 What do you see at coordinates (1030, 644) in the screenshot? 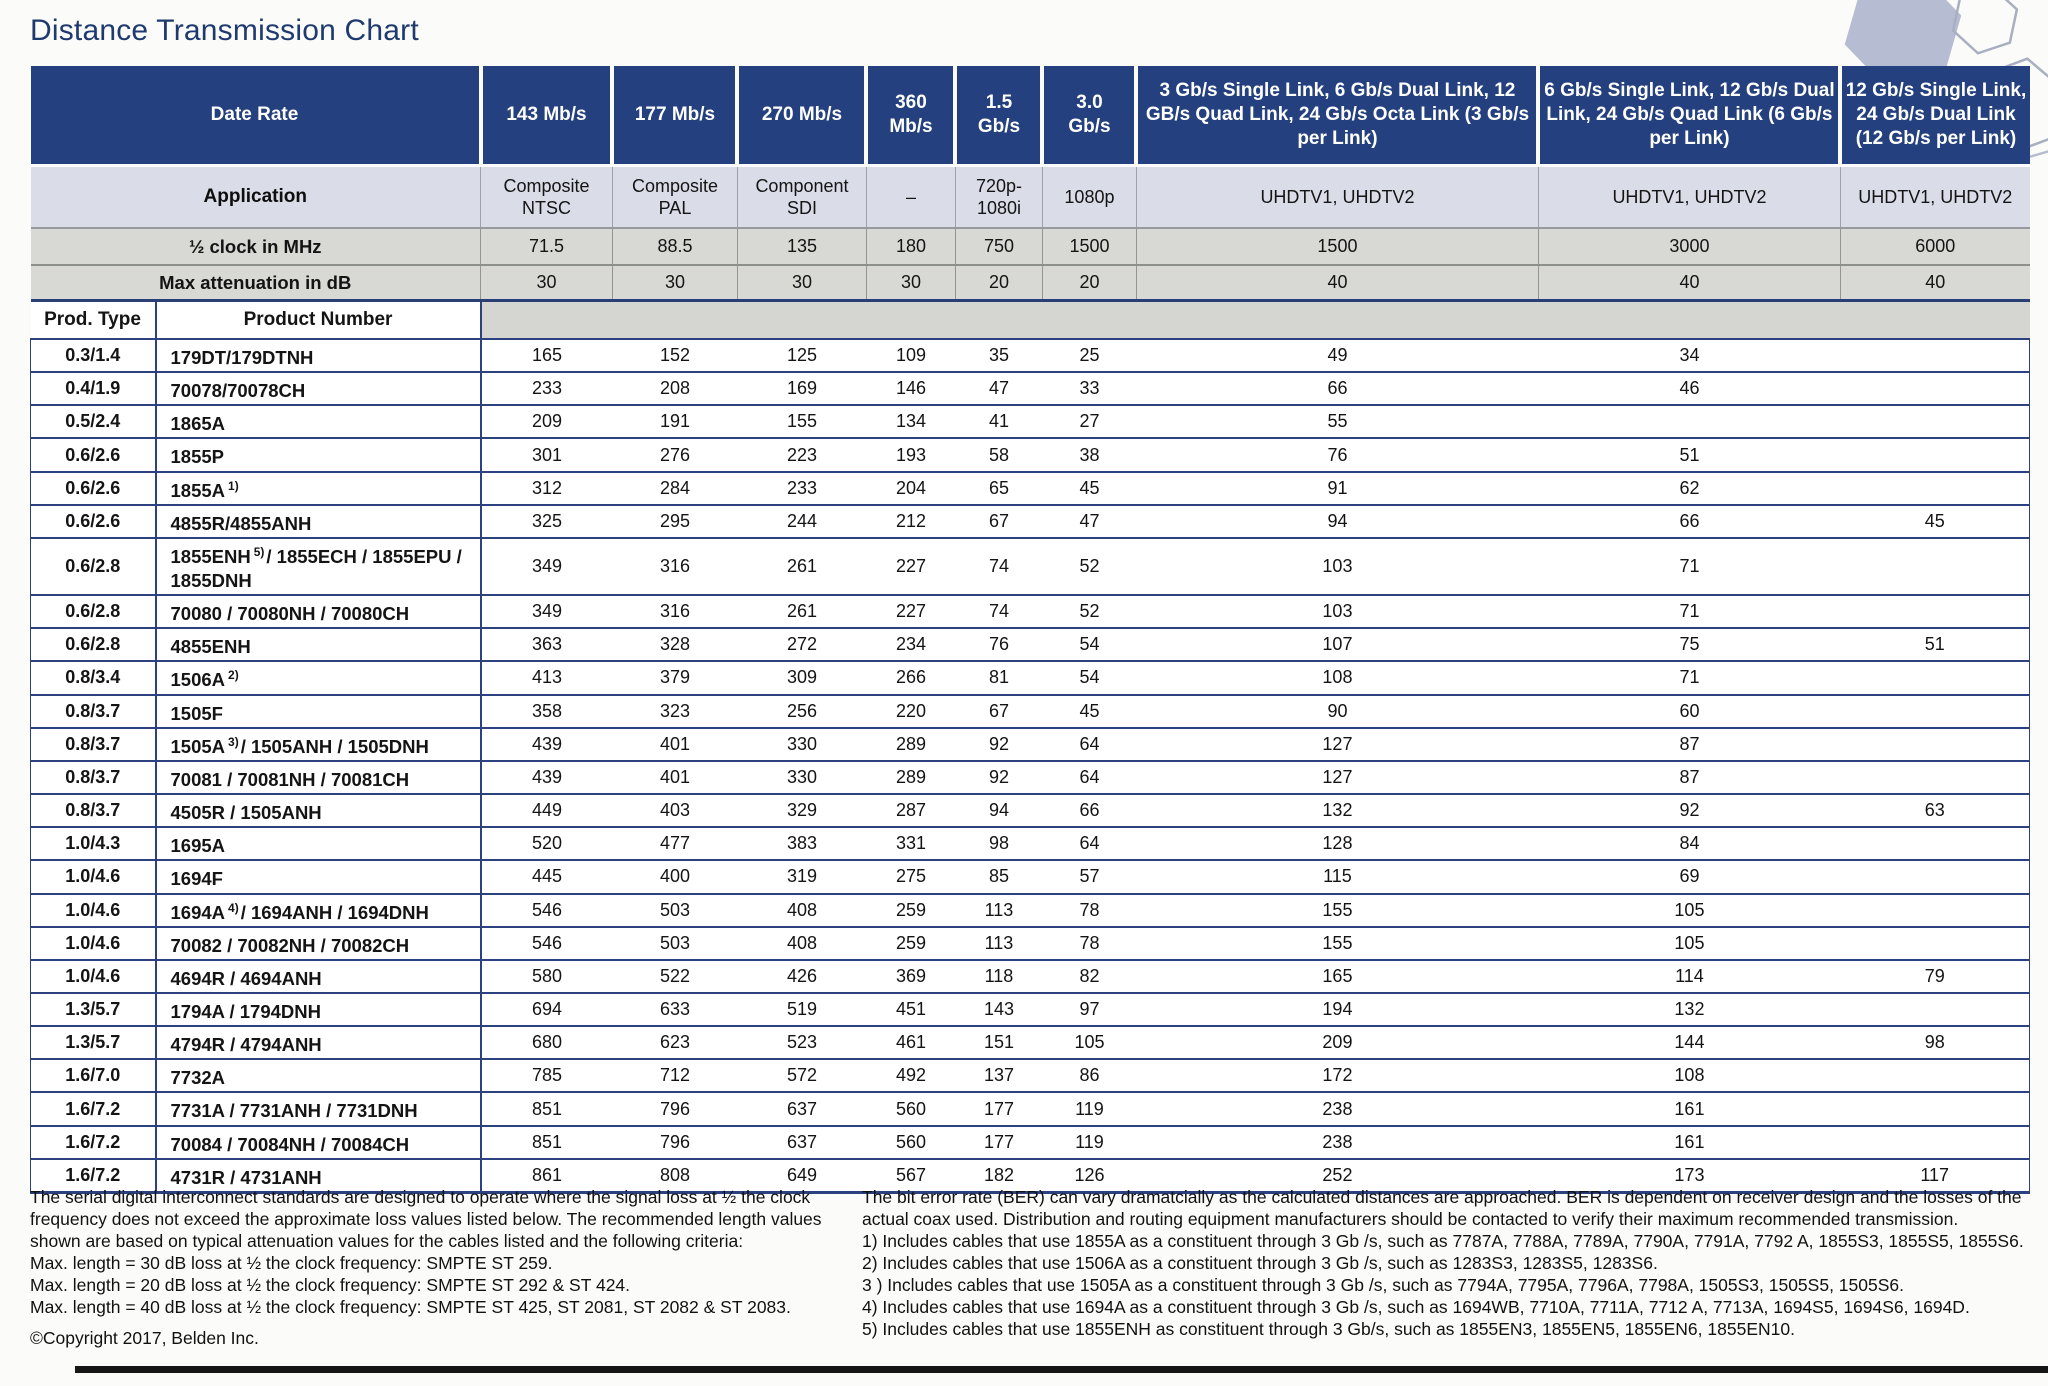
I see `table-row: 0.6/2.8 4855ENH 363 328 272 234 76 54 107 75 51` at bounding box center [1030, 644].